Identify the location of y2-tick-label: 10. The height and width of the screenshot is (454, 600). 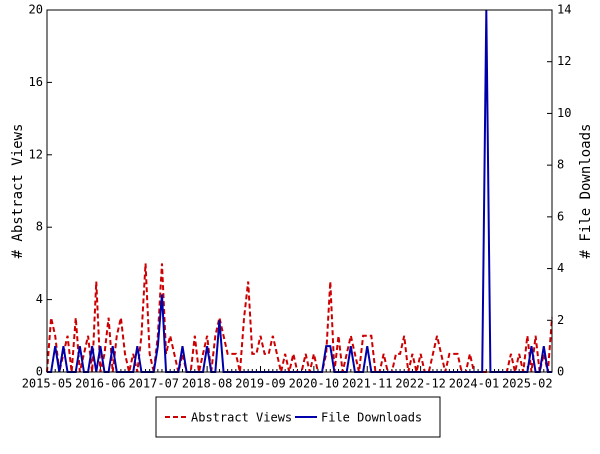
(564, 113).